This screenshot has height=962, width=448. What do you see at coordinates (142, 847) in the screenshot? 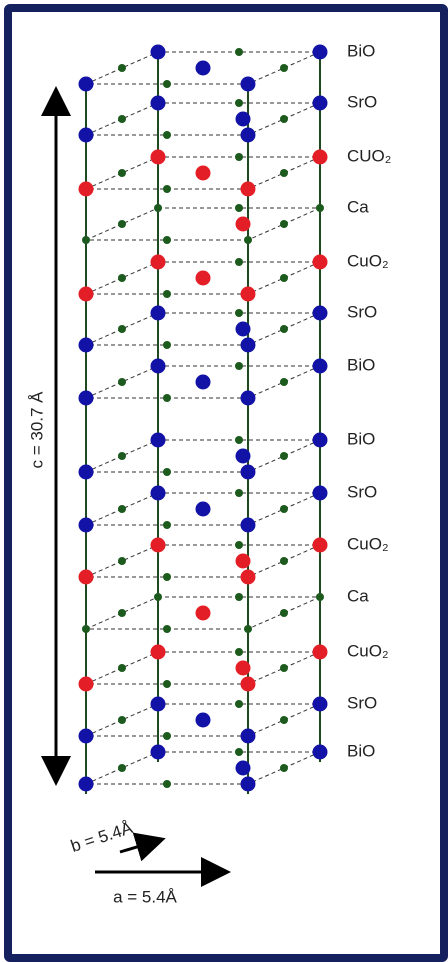
I see `b-arrow` at bounding box center [142, 847].